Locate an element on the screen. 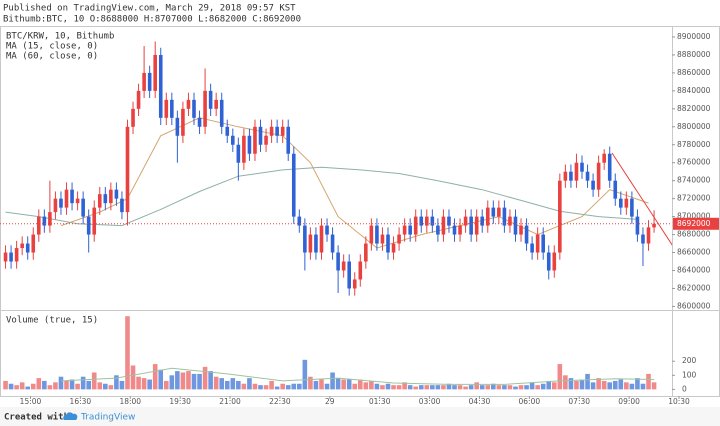 The width and height of the screenshot is (720, 426). y-tick-label: 8720000 is located at coordinates (694, 198).